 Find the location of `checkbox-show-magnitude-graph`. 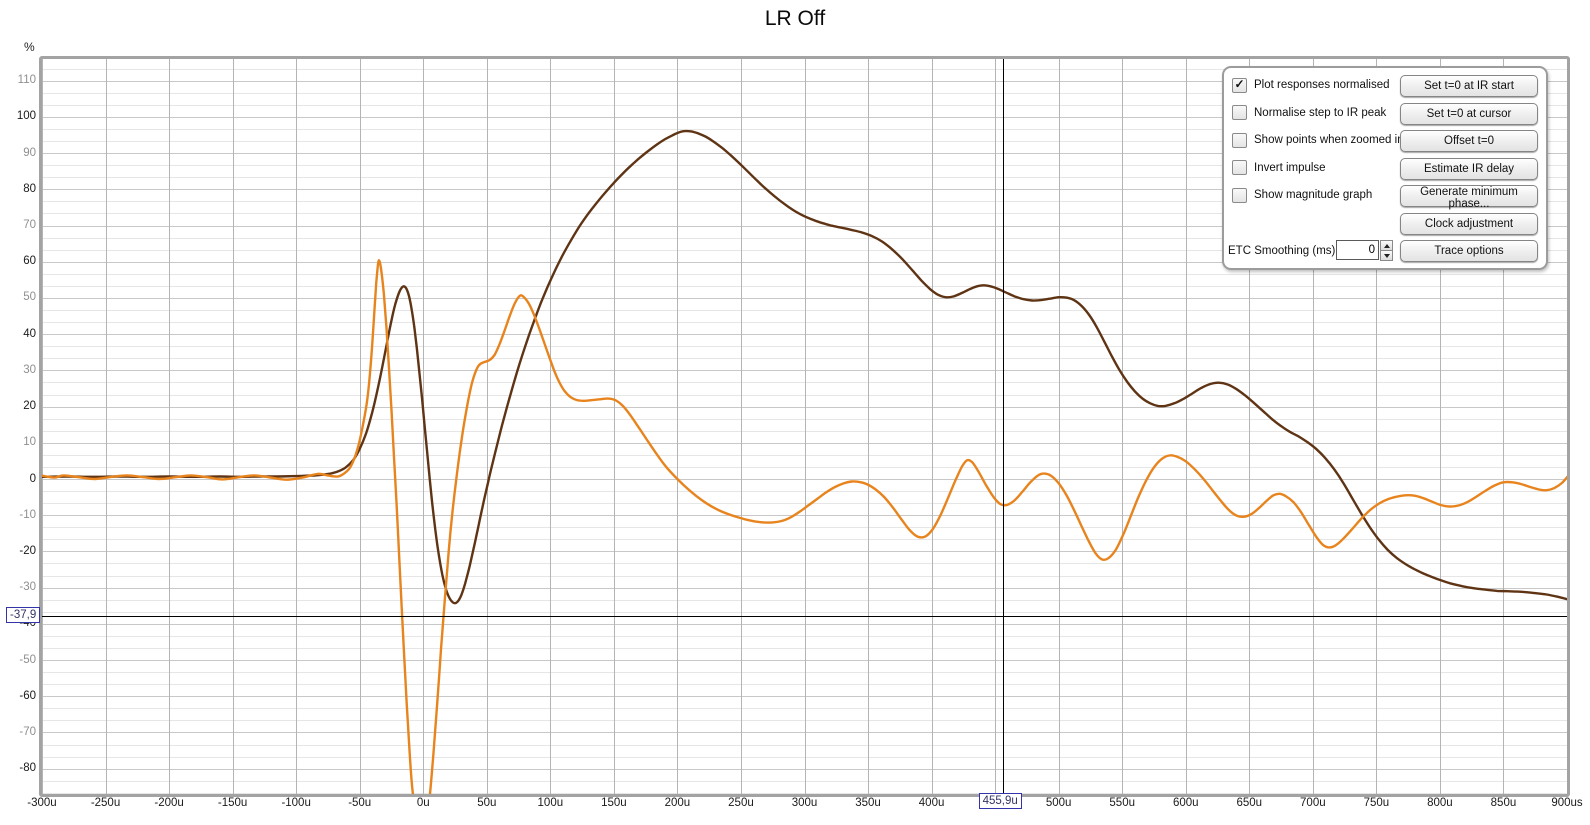

checkbox-show-magnitude-graph is located at coordinates (1239, 195).